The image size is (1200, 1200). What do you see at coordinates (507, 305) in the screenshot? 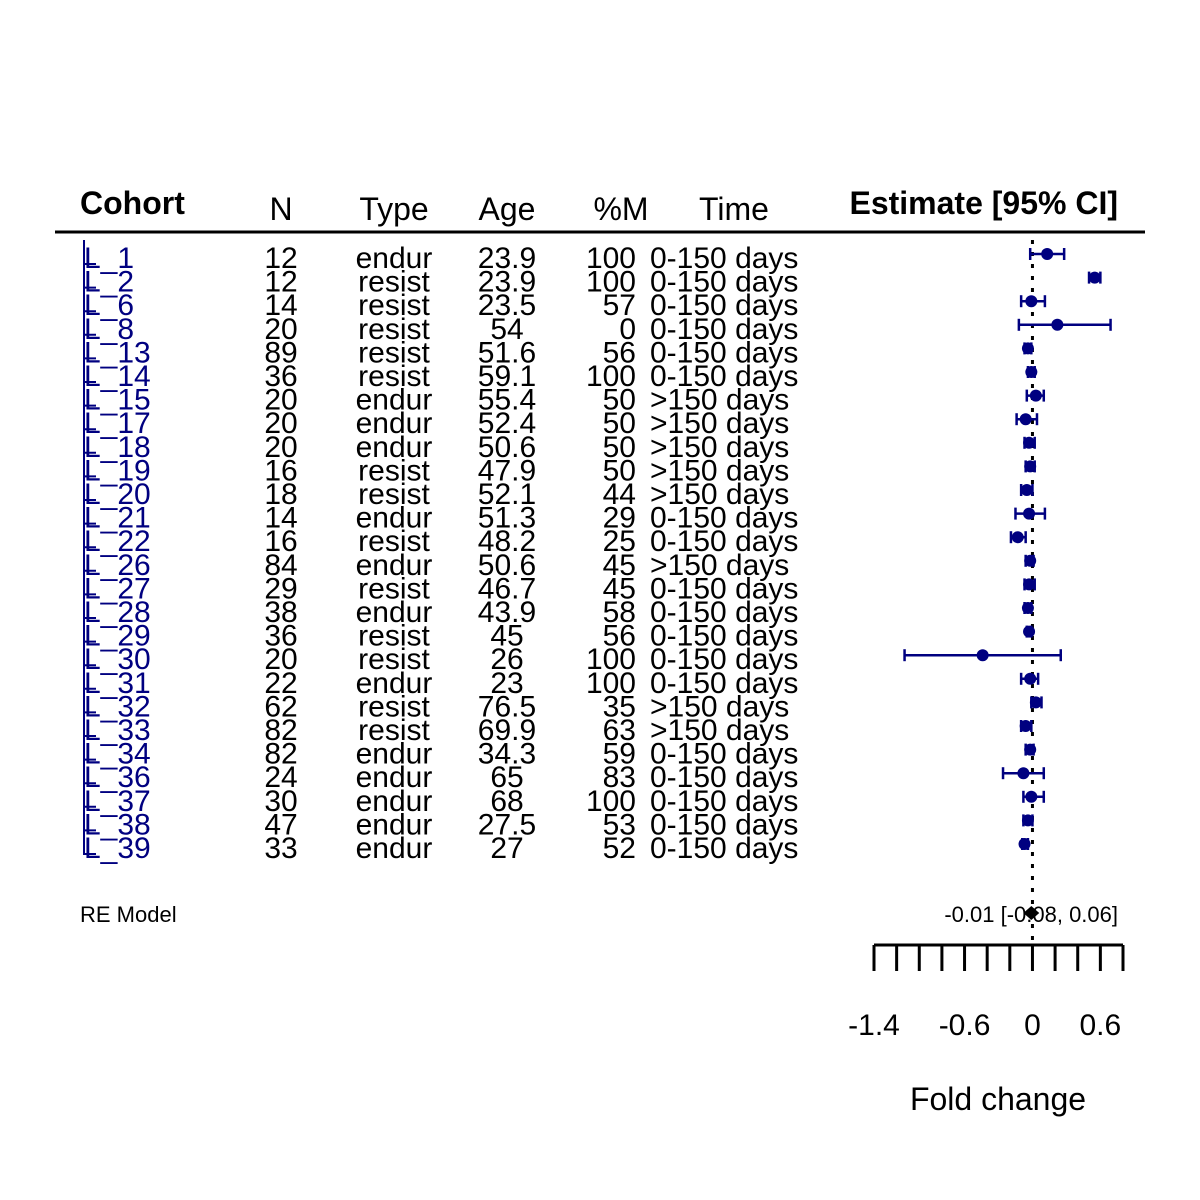
I see `cell-age: 23.5` at bounding box center [507, 305].